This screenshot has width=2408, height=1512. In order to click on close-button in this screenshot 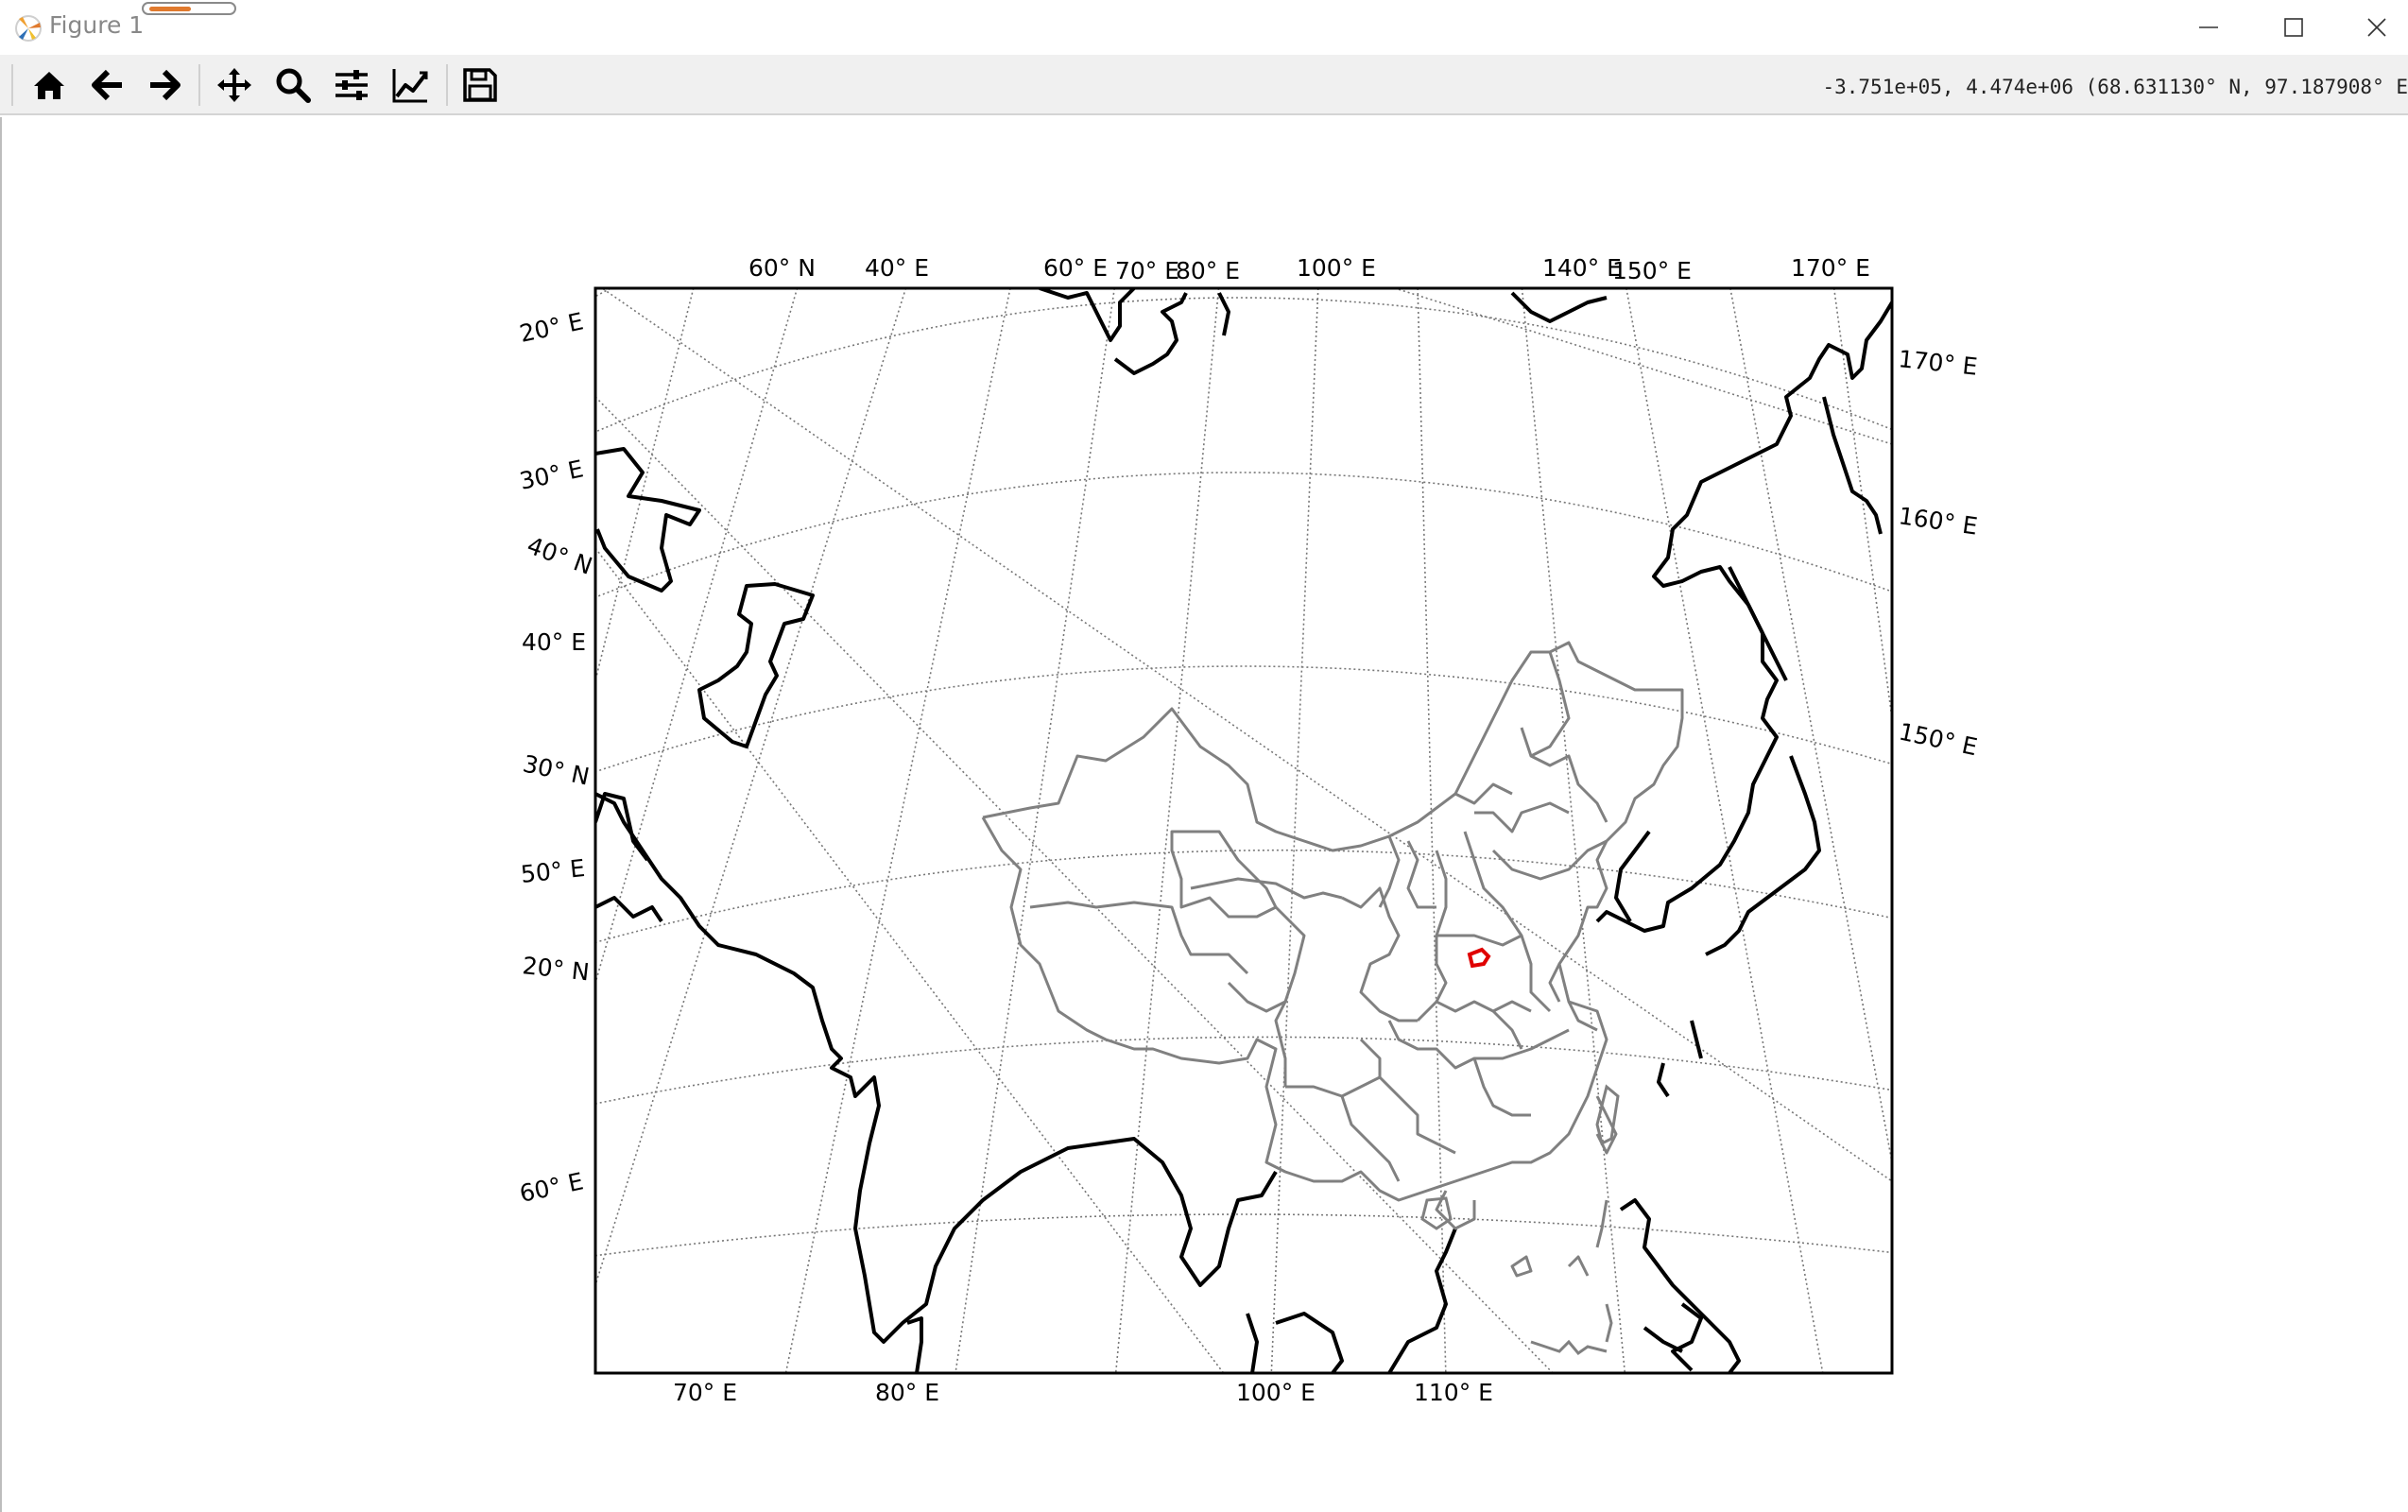, I will do `click(2371, 27)`.